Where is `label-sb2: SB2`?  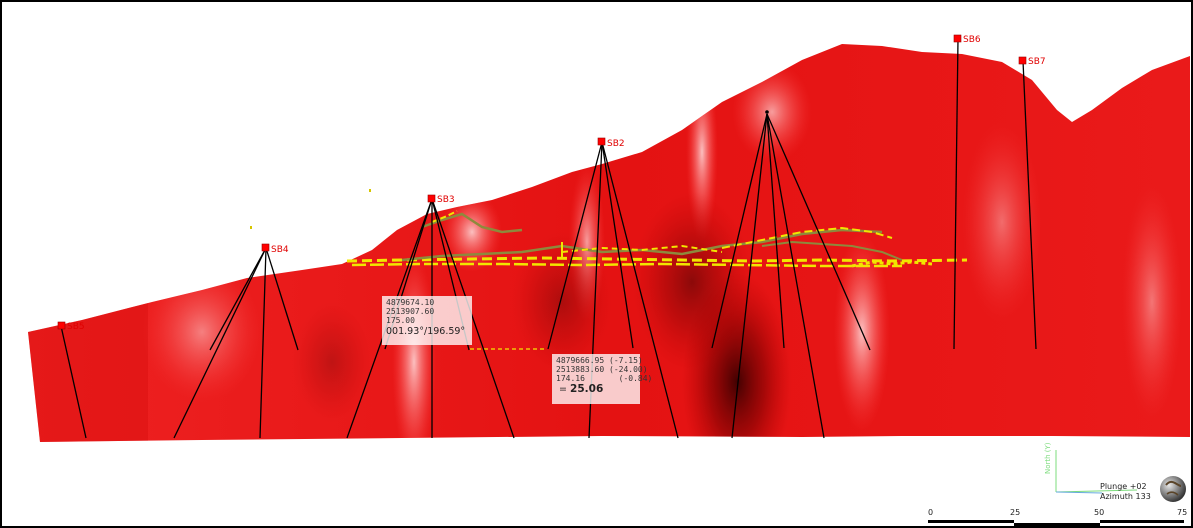 label-sb2: SB2 is located at coordinates (616, 144).